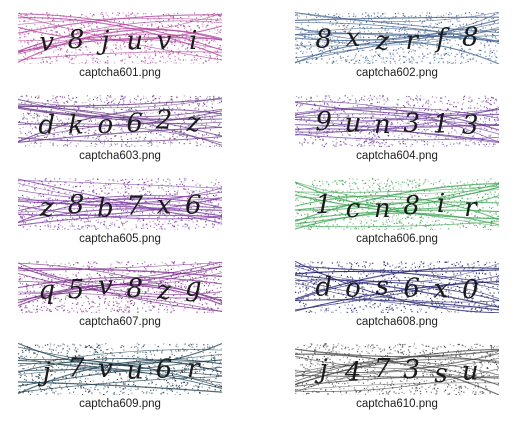 The width and height of the screenshot is (515, 429). I want to click on noise-speckles, so click(397, 38).